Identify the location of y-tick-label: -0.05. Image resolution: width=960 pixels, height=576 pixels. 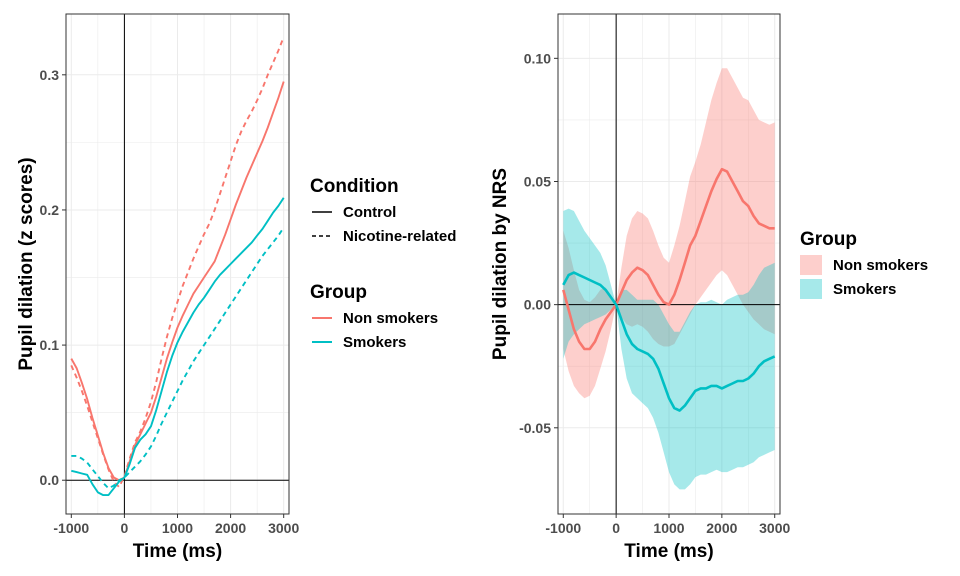
(535, 428).